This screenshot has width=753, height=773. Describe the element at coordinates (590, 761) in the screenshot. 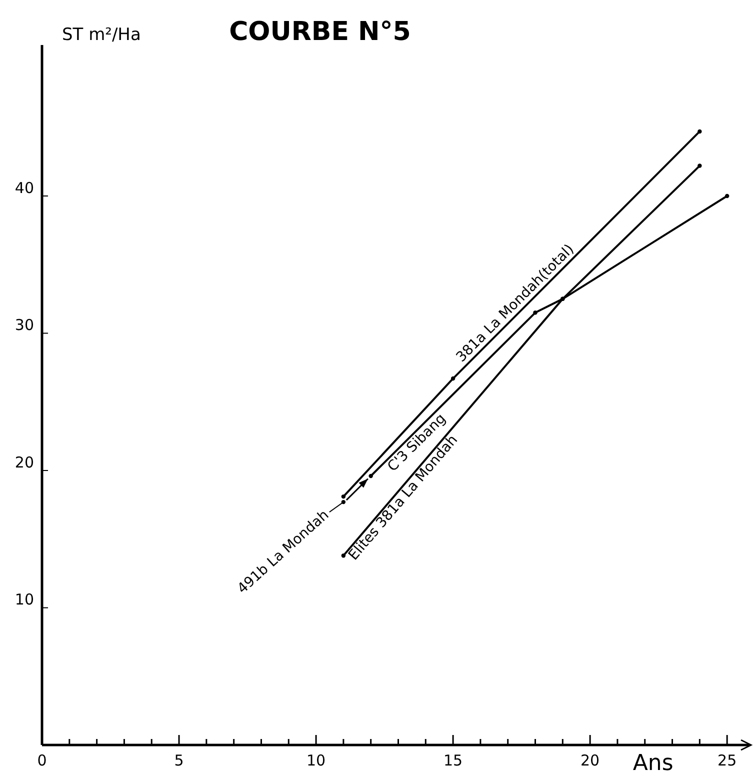

I see `x-tick-label: 20` at that location.